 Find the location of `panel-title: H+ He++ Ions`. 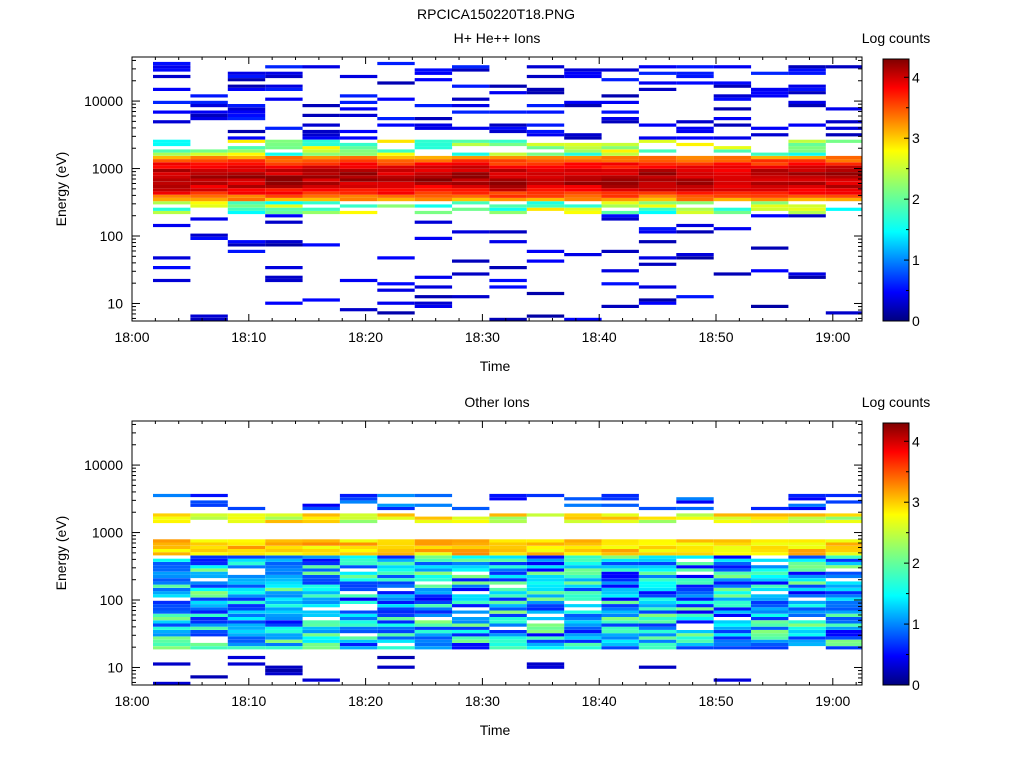

panel-title: H+ He++ Ions is located at coordinates (497, 38).